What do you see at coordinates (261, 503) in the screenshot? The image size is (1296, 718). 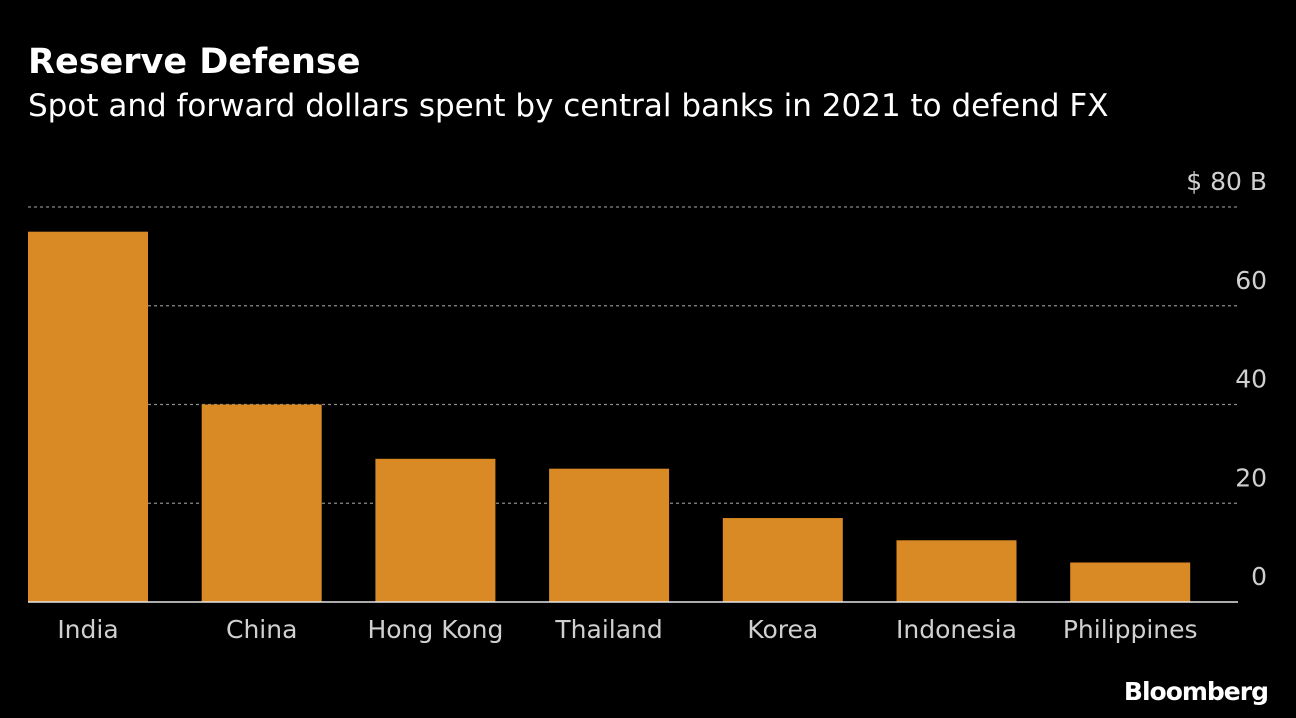 I see `bar-china` at bounding box center [261, 503].